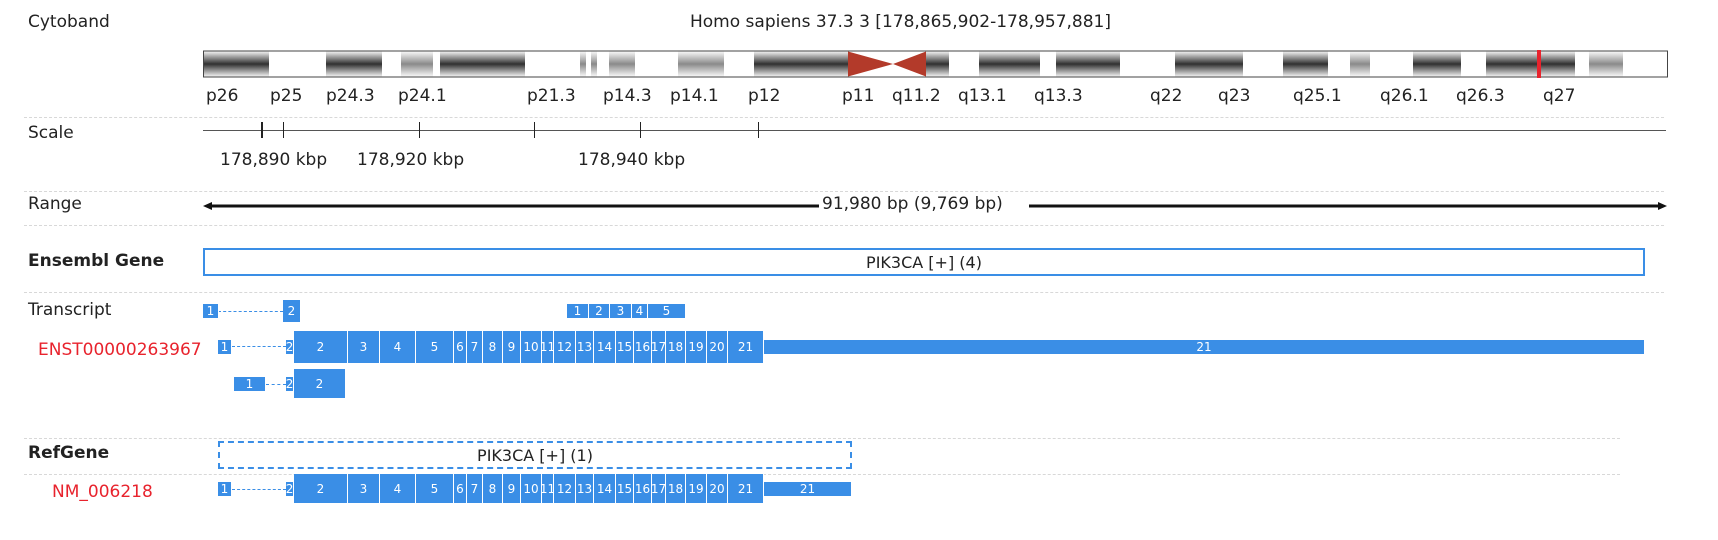 This screenshot has height=540, width=1718. What do you see at coordinates (286, 96) in the screenshot?
I see `band-label: p25` at bounding box center [286, 96].